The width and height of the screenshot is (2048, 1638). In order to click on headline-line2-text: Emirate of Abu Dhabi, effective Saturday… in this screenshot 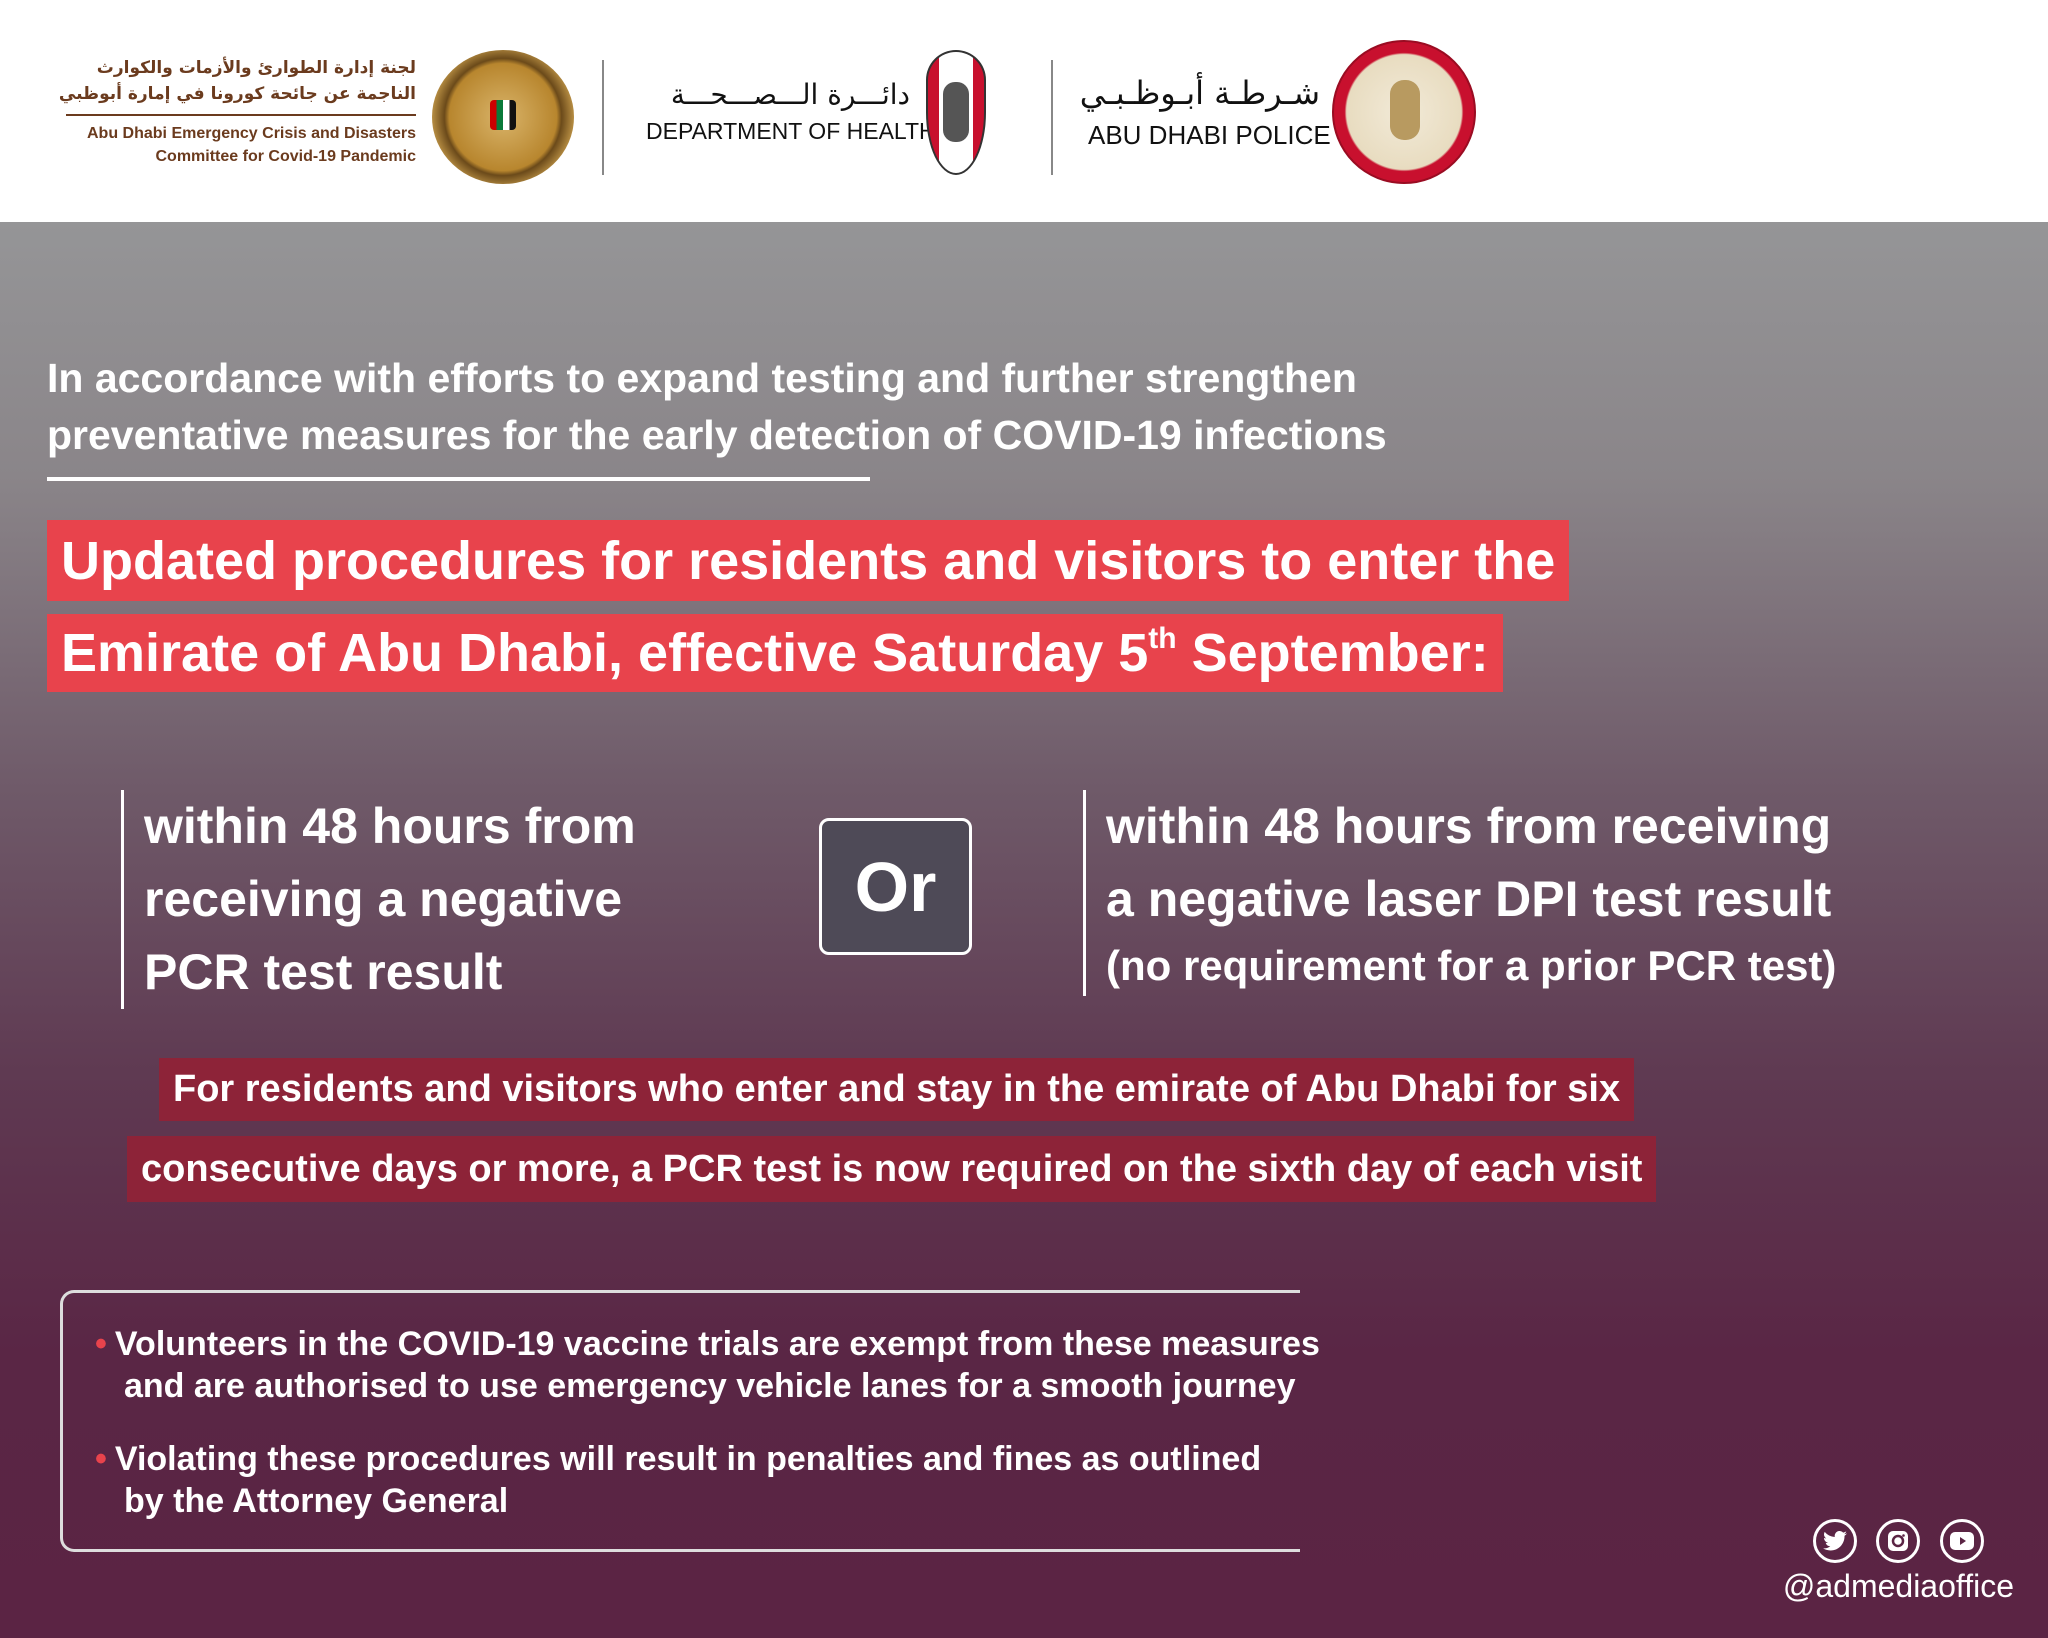, I will do `click(605, 653)`.